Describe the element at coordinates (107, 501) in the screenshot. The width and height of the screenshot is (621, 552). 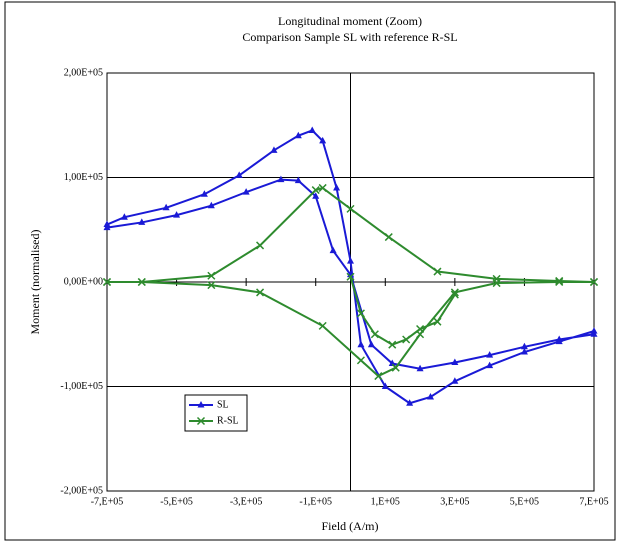
I see `x-tick-label: -7,E+05` at that location.